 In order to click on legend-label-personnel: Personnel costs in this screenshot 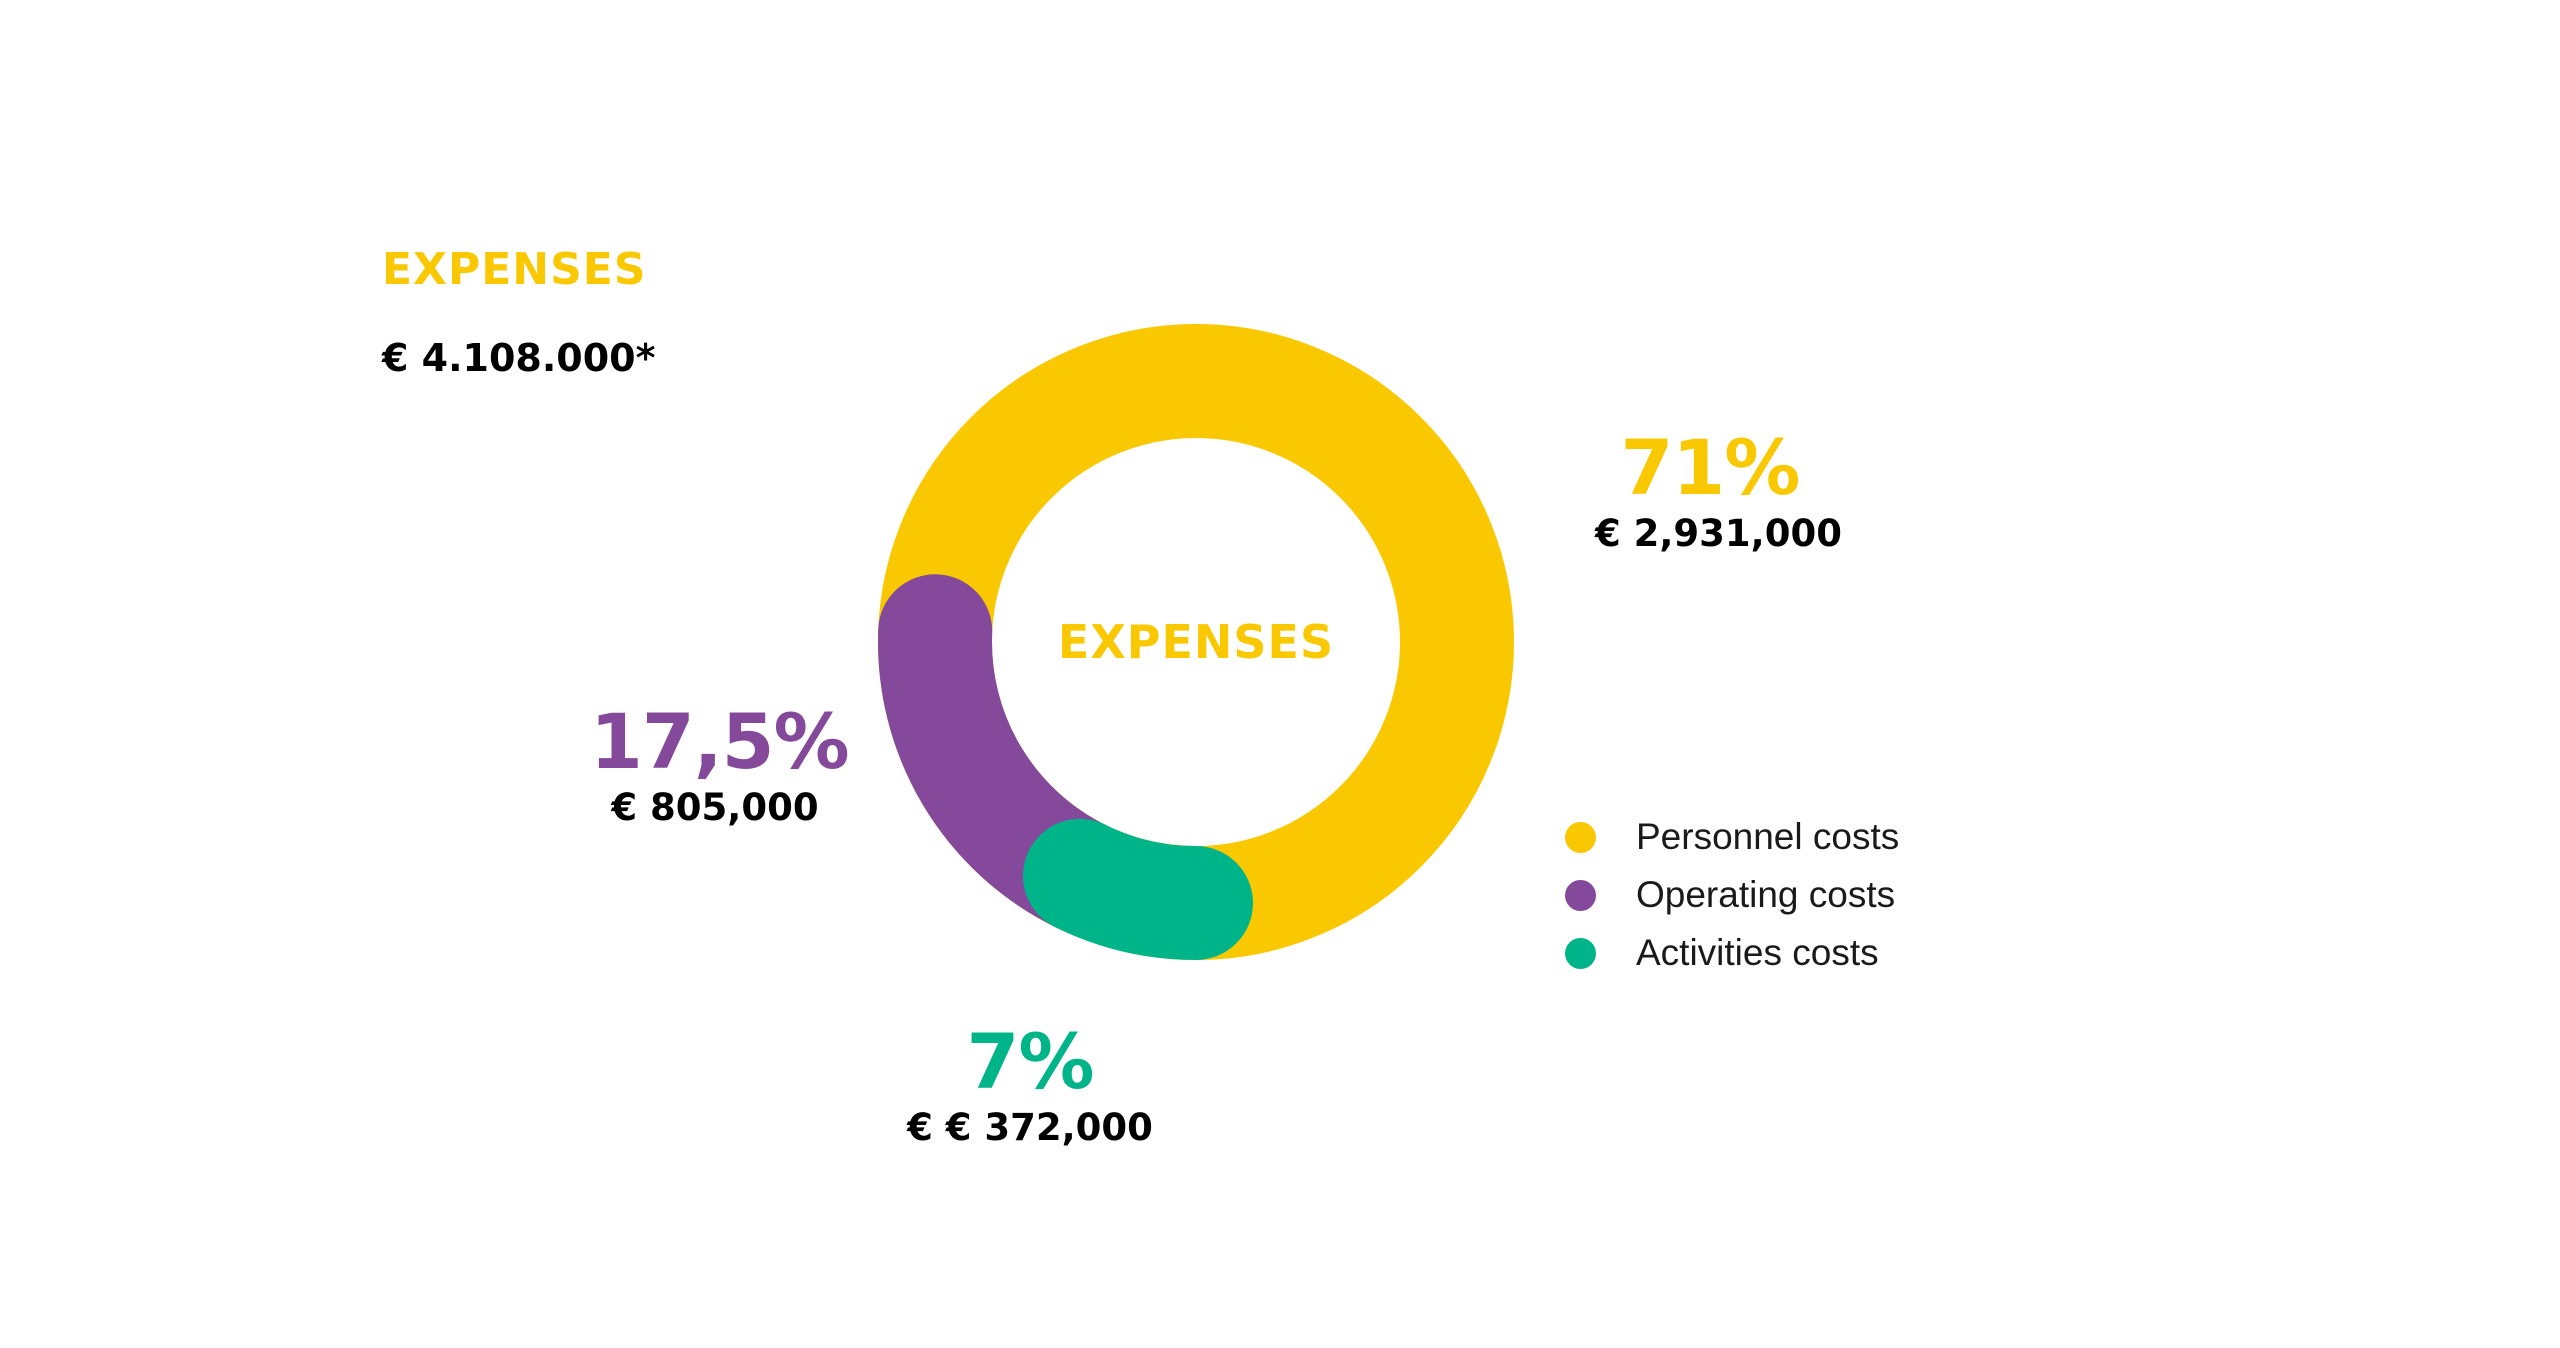, I will do `click(1768, 836)`.